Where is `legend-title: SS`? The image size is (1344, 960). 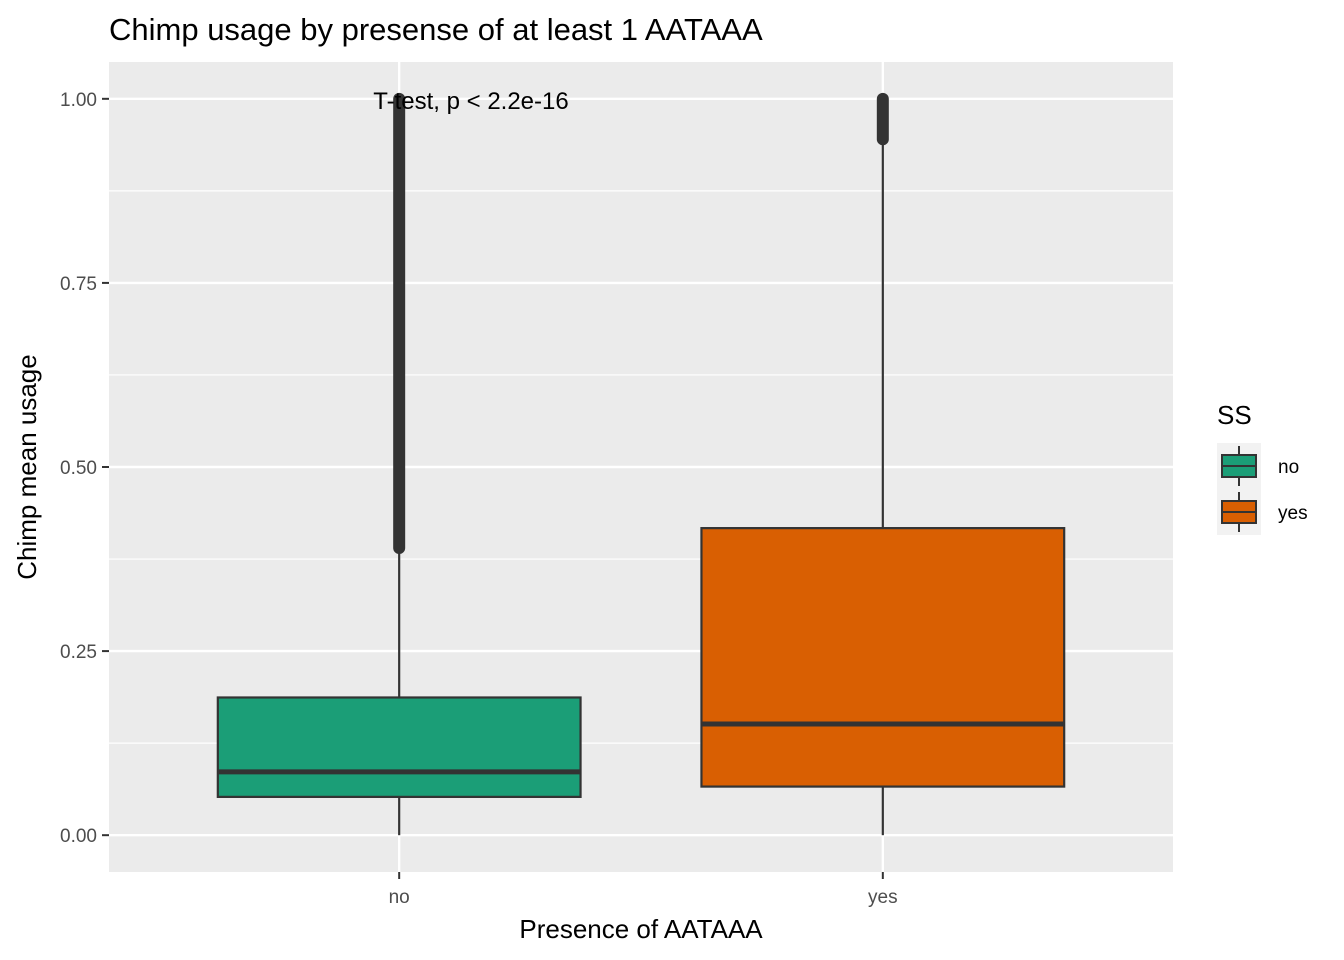
legend-title: SS is located at coordinates (1234, 415).